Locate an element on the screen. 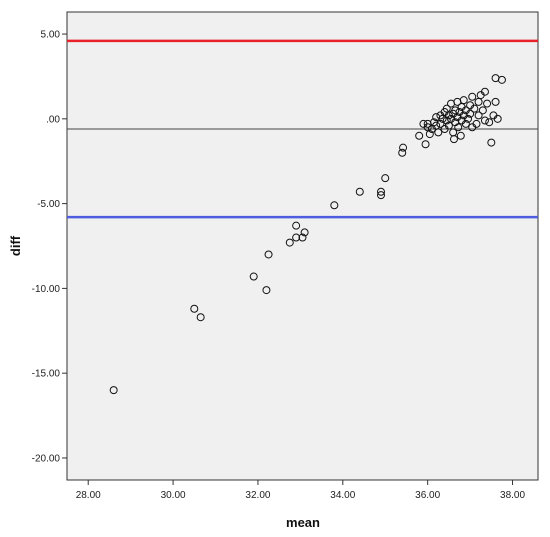  x-tick-label: 32.00 is located at coordinates (257, 495).